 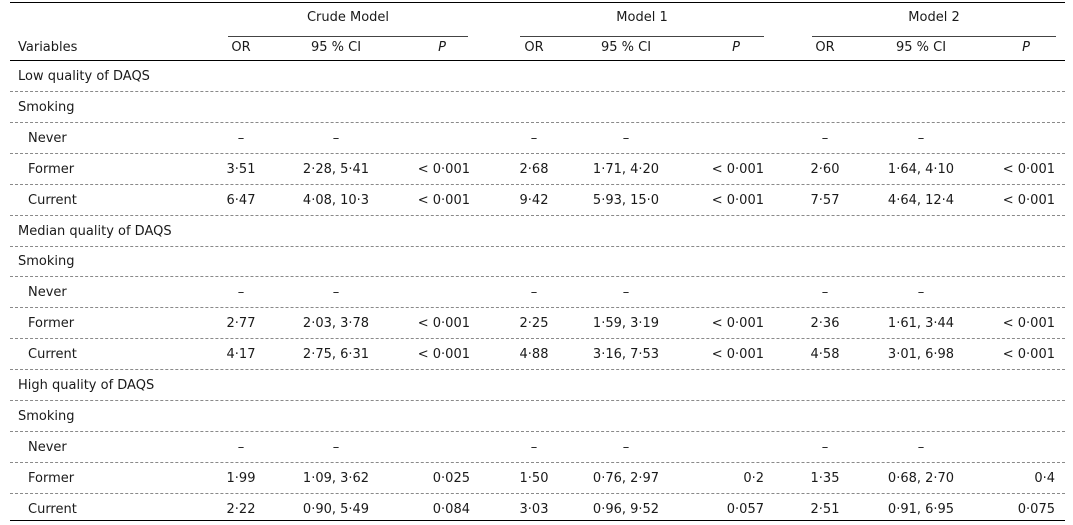 What do you see at coordinates (534, 169) in the screenshot?
I see `model1-or-cell: 2·68` at bounding box center [534, 169].